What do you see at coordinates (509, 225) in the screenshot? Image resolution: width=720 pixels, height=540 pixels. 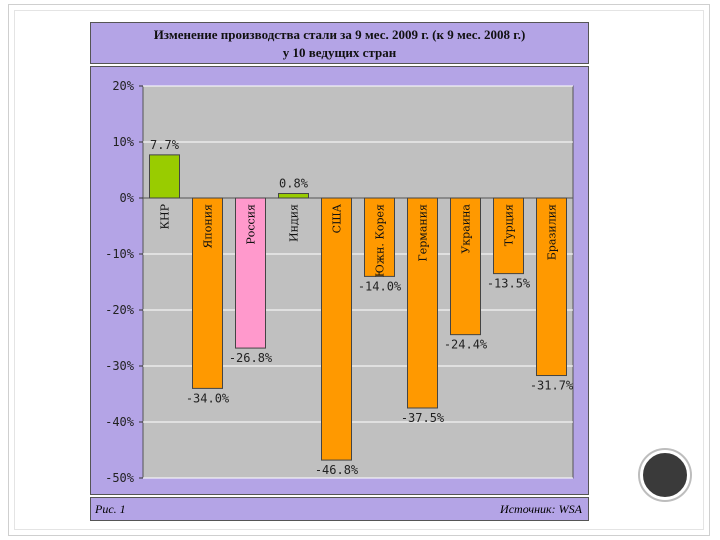 I see `category-label: Турция` at bounding box center [509, 225].